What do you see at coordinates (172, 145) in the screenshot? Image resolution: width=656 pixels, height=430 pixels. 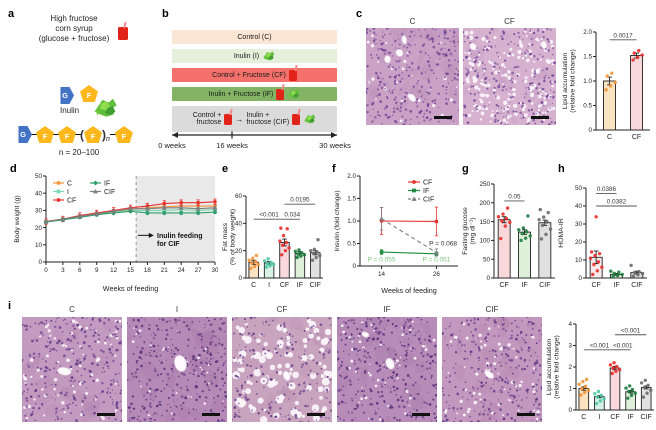 I see `timeline-0-weeks: 0 weeks` at bounding box center [172, 145].